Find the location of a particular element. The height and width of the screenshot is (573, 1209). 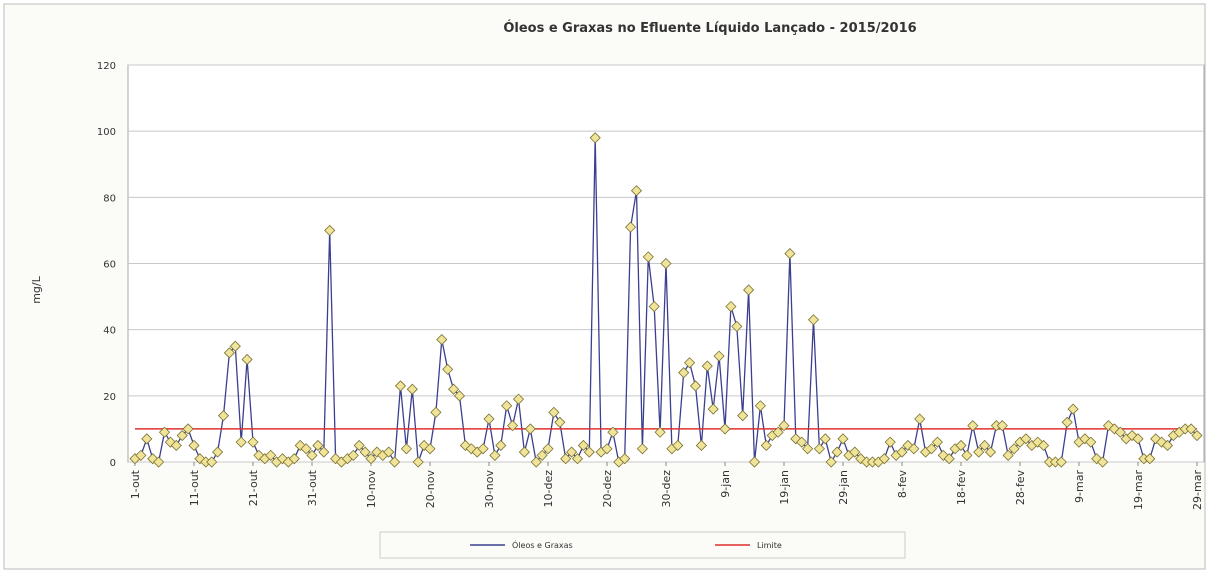

y-tick-label: 80 is located at coordinates (109, 198).